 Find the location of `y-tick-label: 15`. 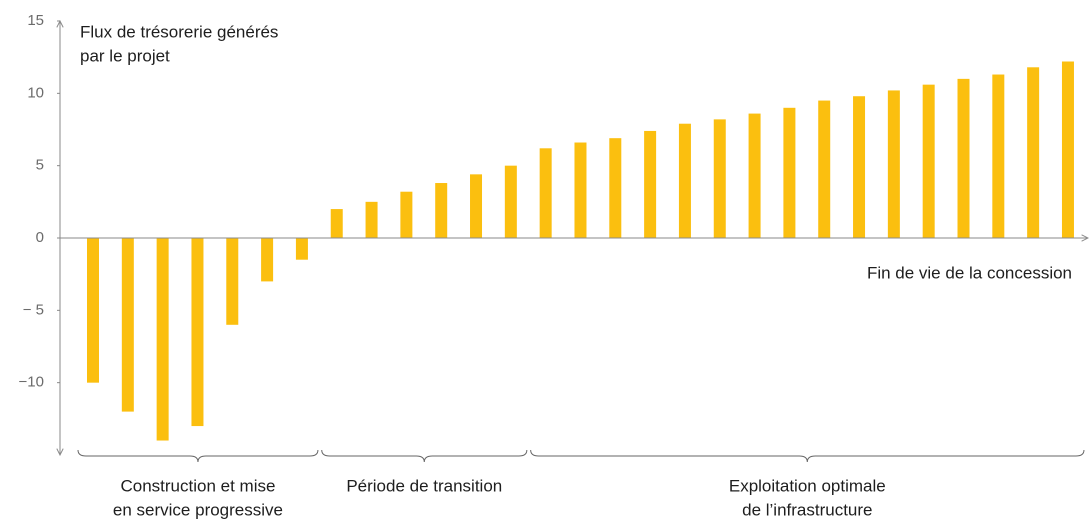

y-tick-label: 15 is located at coordinates (35, 20).